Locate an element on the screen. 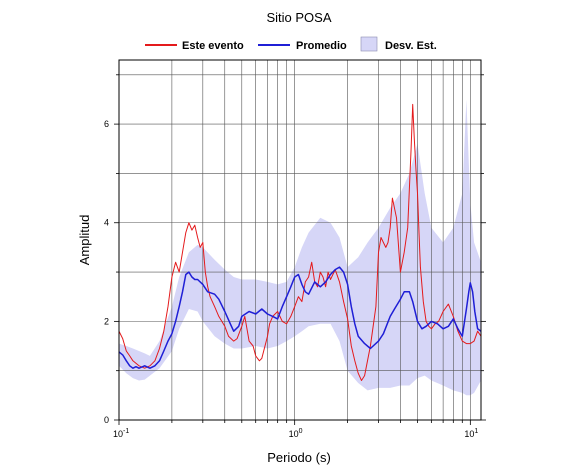  legend-swatch-desv-est is located at coordinates (369, 44).